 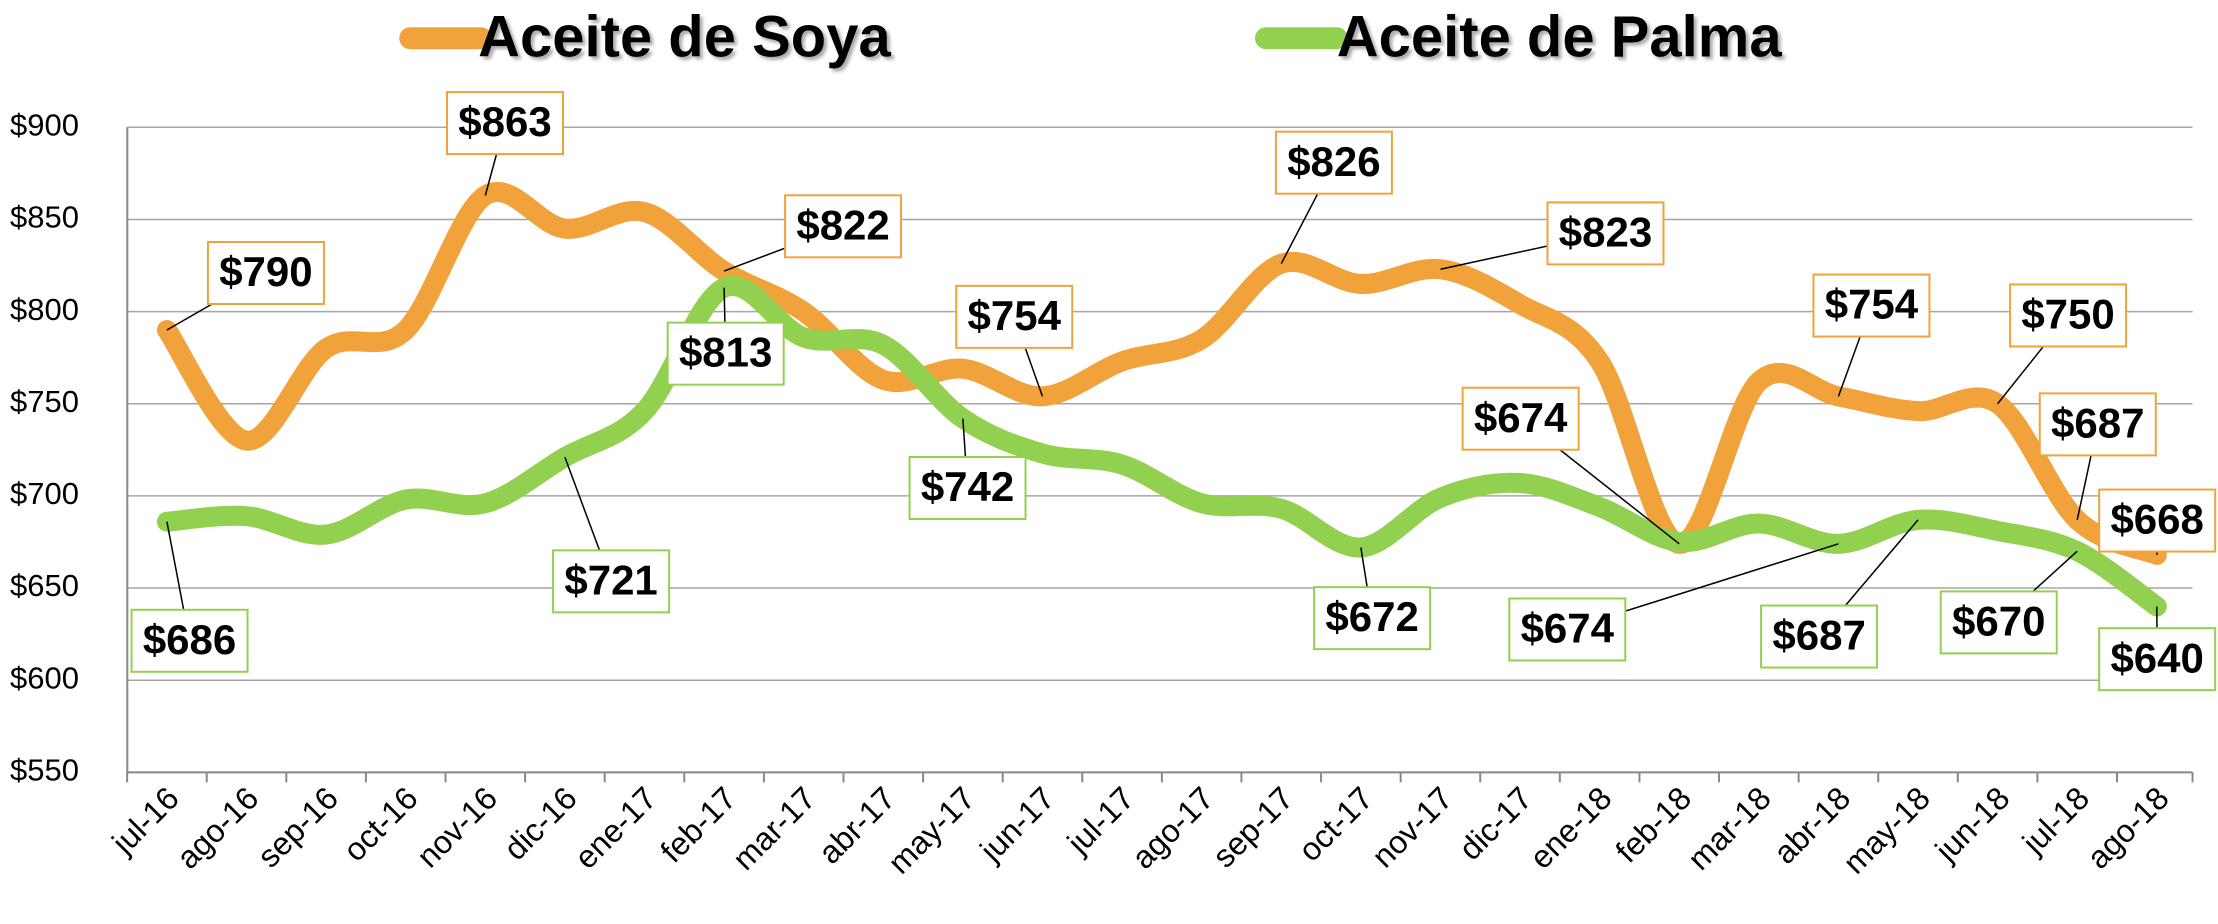 I want to click on x-tick-label: may-18, so click(x=1886, y=830).